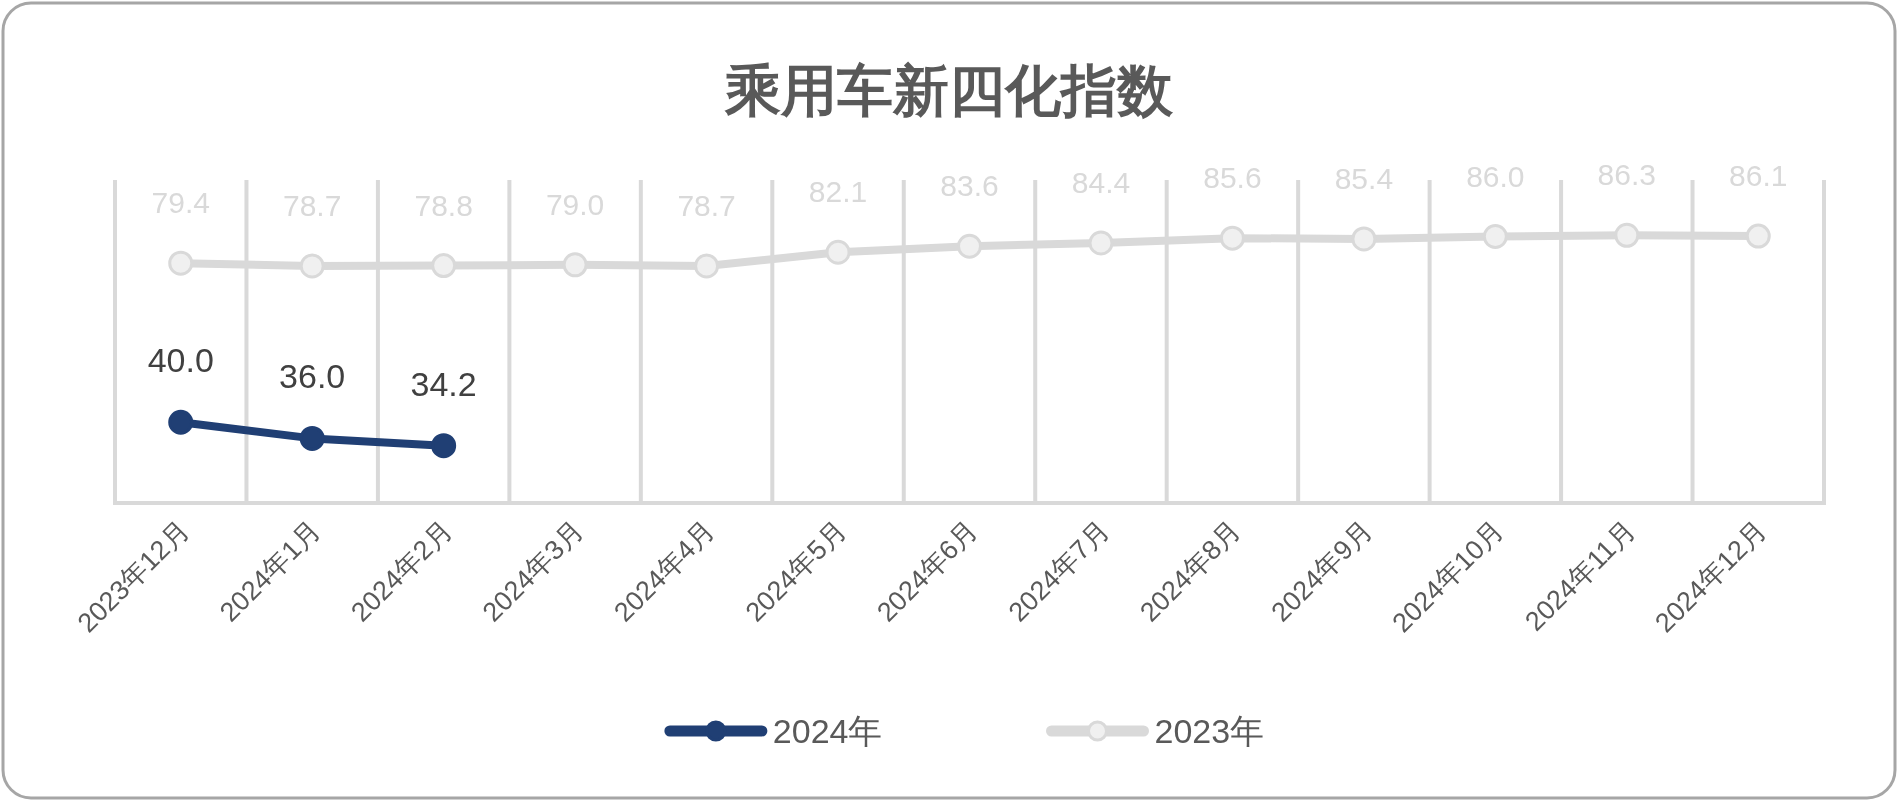 The height and width of the screenshot is (801, 1898). I want to click on data-label: 34.2, so click(443, 383).